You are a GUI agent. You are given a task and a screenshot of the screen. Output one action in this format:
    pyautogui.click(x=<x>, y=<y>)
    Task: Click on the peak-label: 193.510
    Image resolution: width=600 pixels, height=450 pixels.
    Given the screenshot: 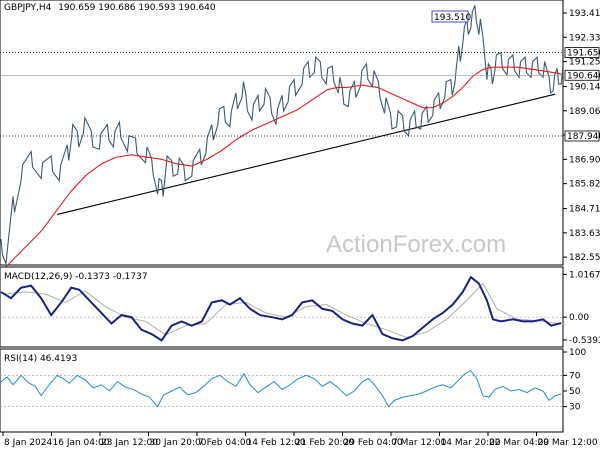 What is the action you would take?
    pyautogui.click(x=452, y=18)
    